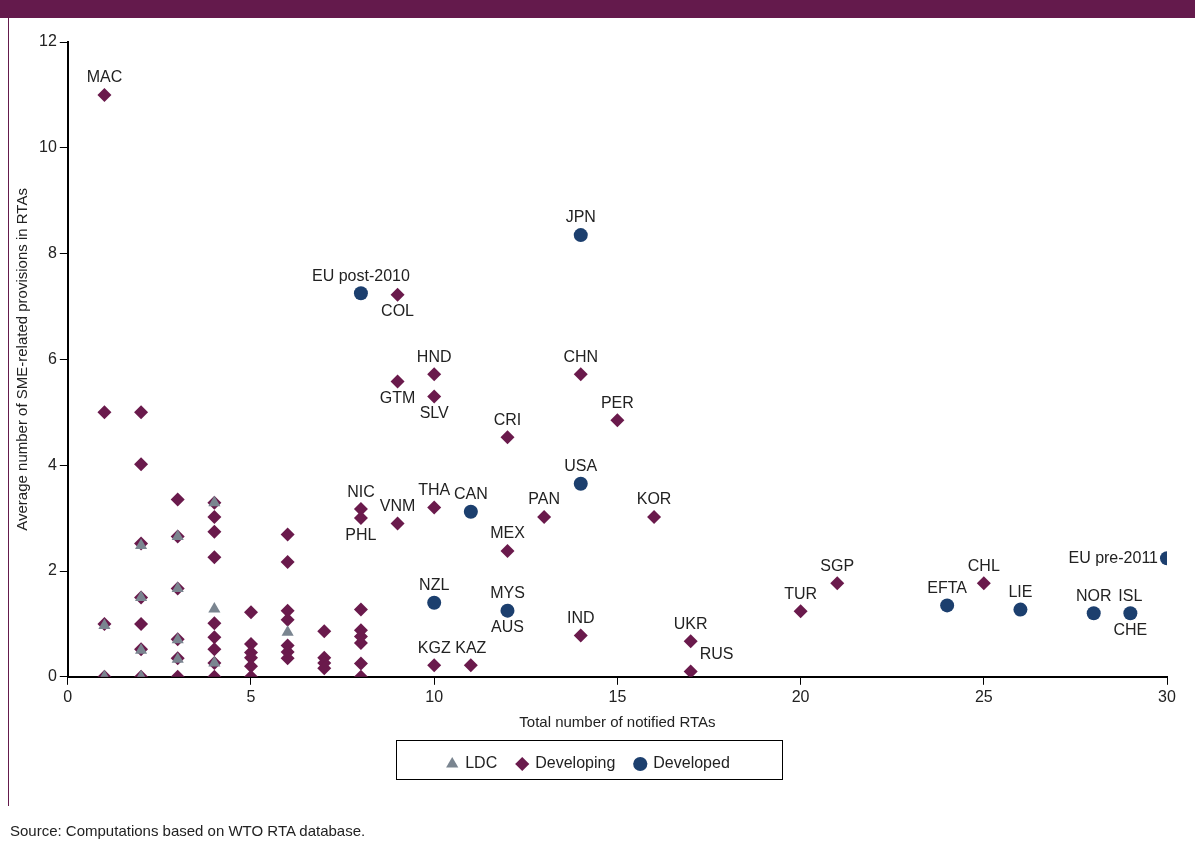  Describe the element at coordinates (481, 763) in the screenshot. I see `legend-label: LDC` at that location.